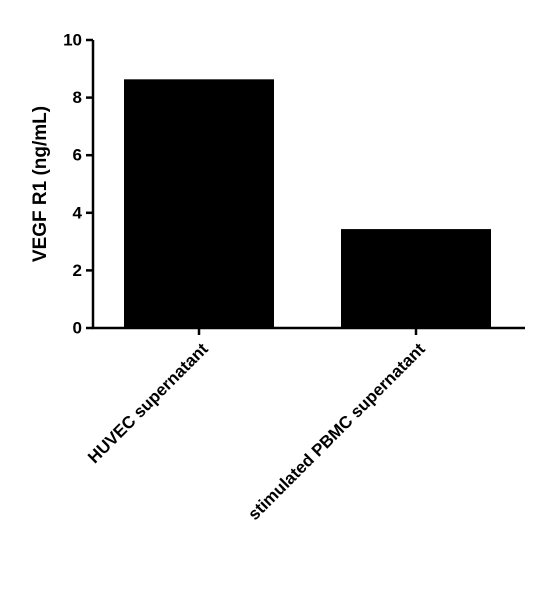  I want to click on x-tick-label: stimulated PBMC supernatant, so click(336, 431).